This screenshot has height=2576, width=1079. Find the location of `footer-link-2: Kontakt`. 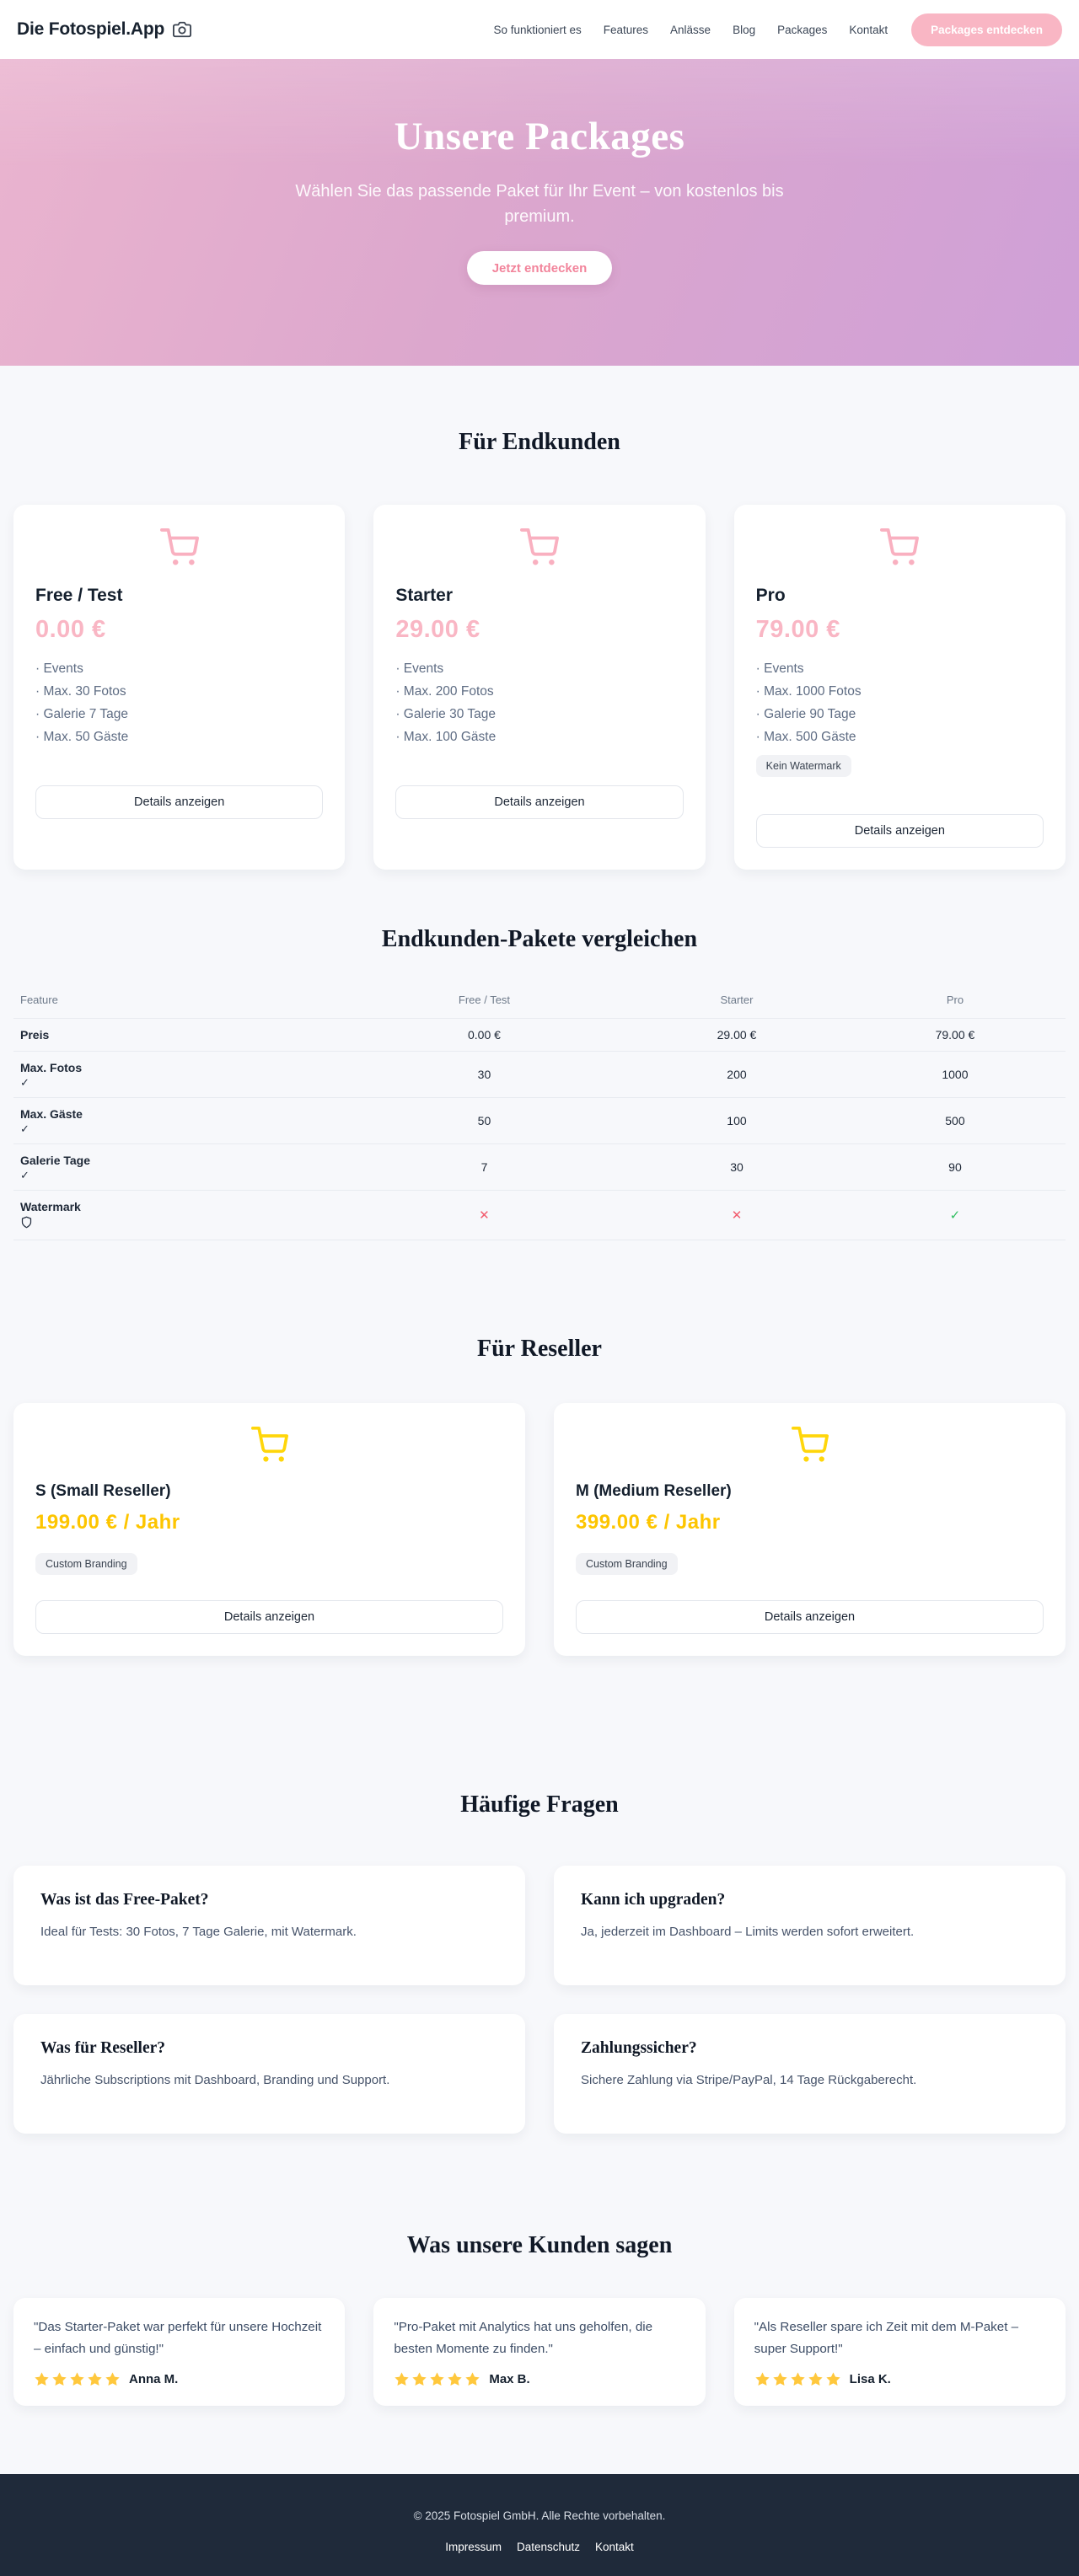

footer-link-2: Kontakt is located at coordinates (614, 2547).